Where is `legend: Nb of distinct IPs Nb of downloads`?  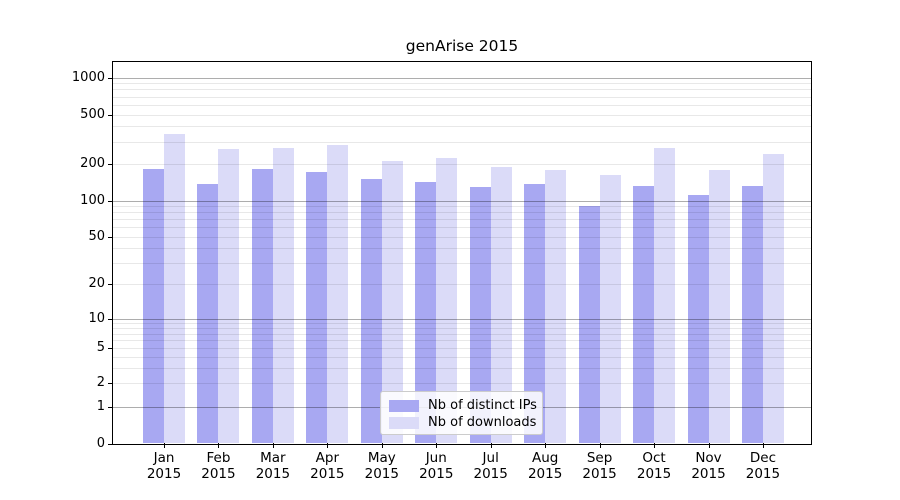
legend: Nb of distinct IPs Nb of downloads is located at coordinates (461, 413).